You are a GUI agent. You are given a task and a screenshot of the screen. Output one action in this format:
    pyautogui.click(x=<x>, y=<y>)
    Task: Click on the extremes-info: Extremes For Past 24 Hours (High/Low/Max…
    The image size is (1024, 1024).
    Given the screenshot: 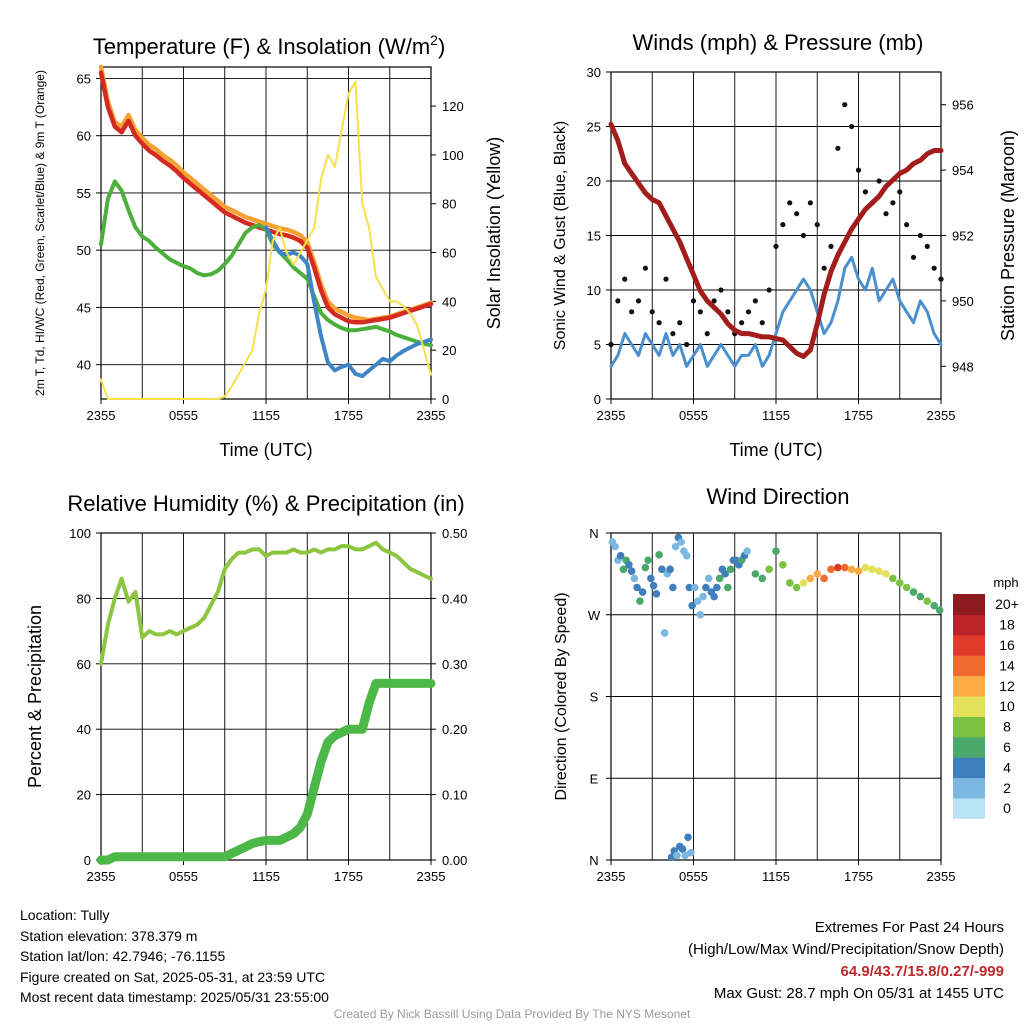 What is the action you would take?
    pyautogui.click(x=846, y=961)
    